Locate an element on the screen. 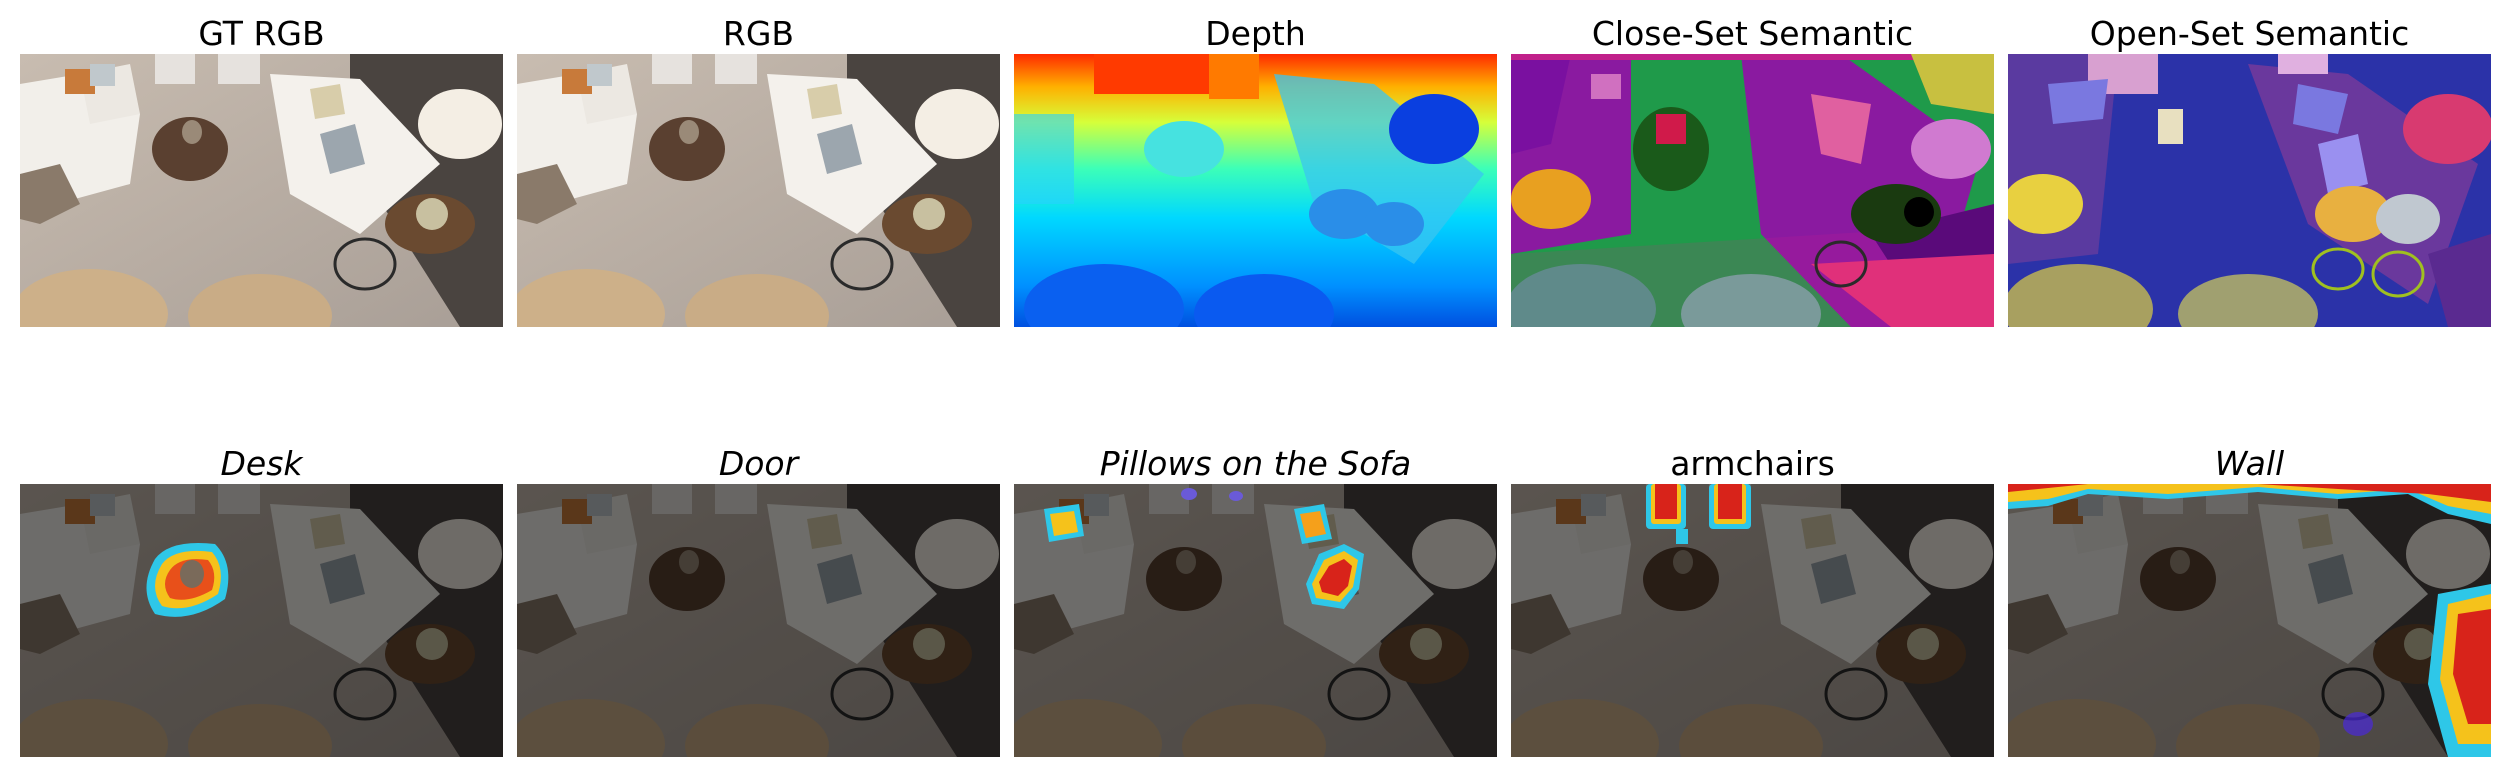 Image resolution: width=2509 pixels, height=778 pixels. panel-title: RGB is located at coordinates (758, 33).